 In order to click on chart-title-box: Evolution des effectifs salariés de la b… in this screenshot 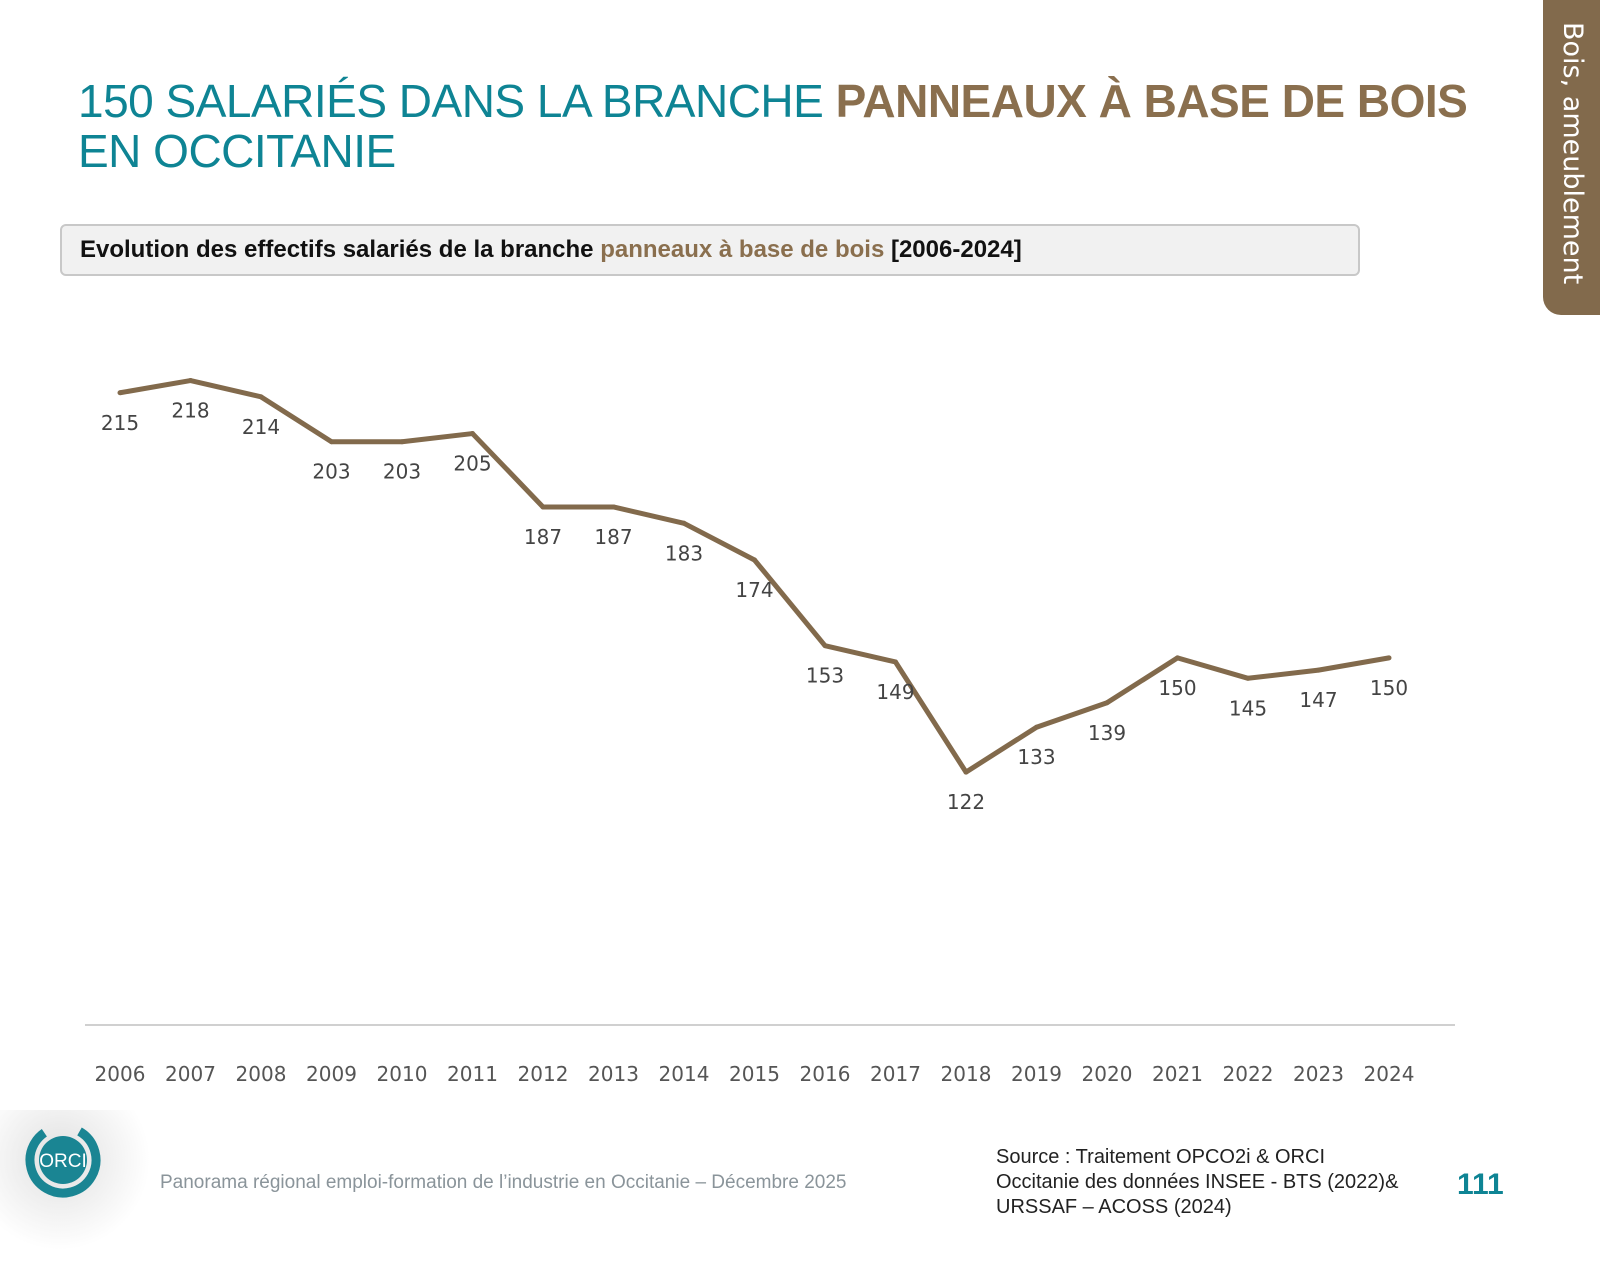, I will do `click(710, 250)`.